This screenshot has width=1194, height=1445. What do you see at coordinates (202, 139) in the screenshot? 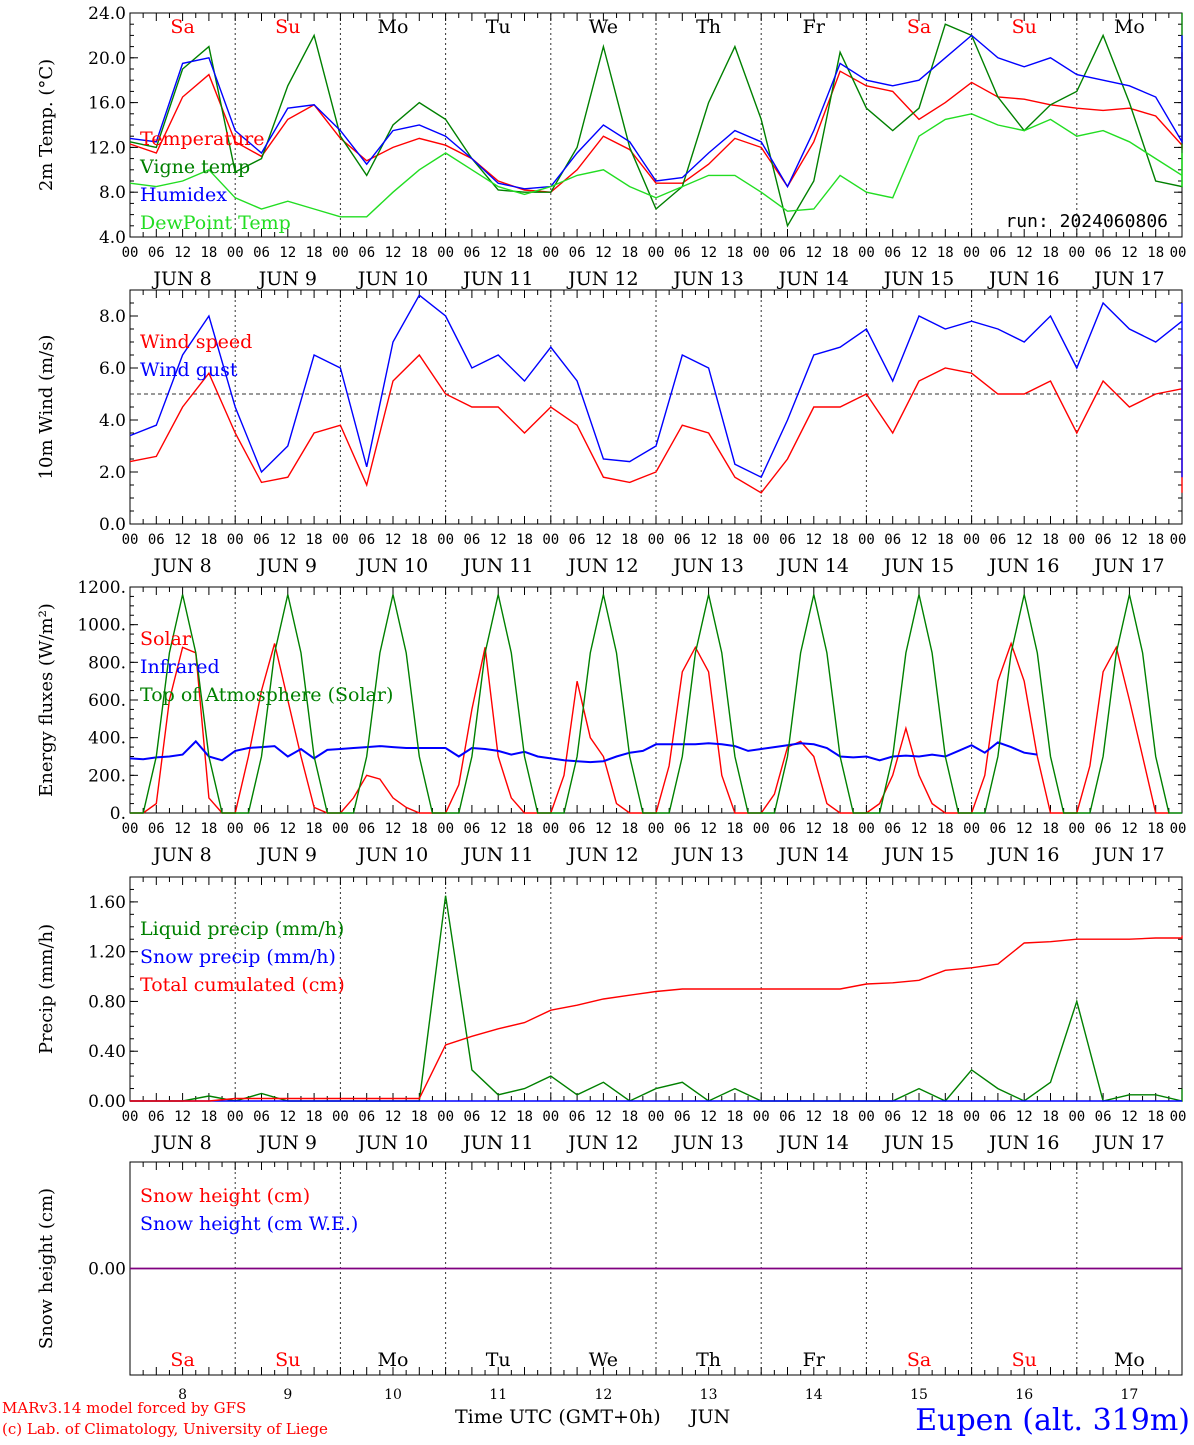
I see `legend-entry: Temperature` at bounding box center [202, 139].